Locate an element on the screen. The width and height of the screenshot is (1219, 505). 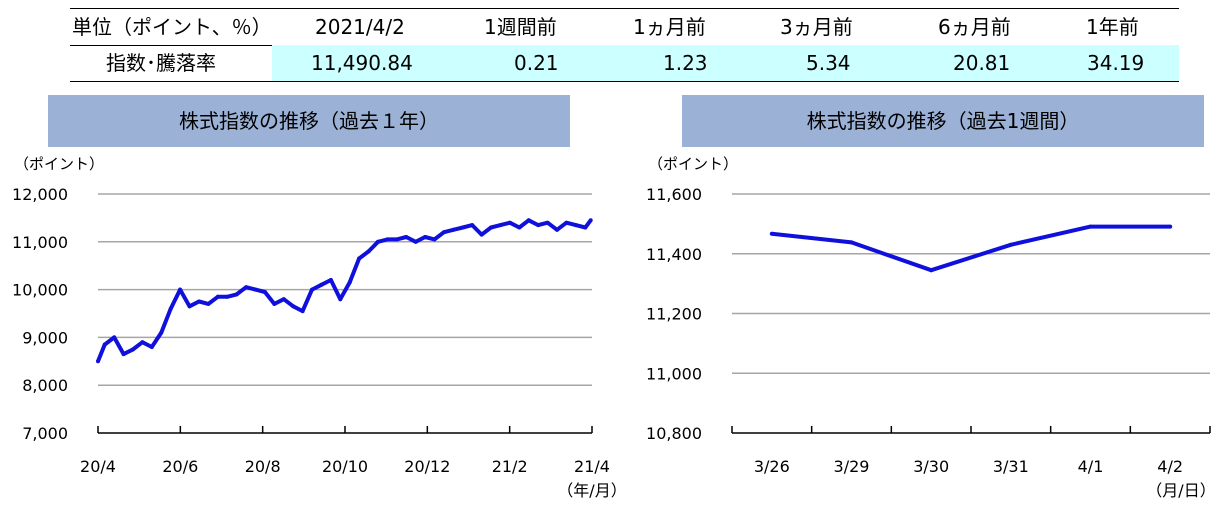
value-1month: 1.23 is located at coordinates (685, 63).